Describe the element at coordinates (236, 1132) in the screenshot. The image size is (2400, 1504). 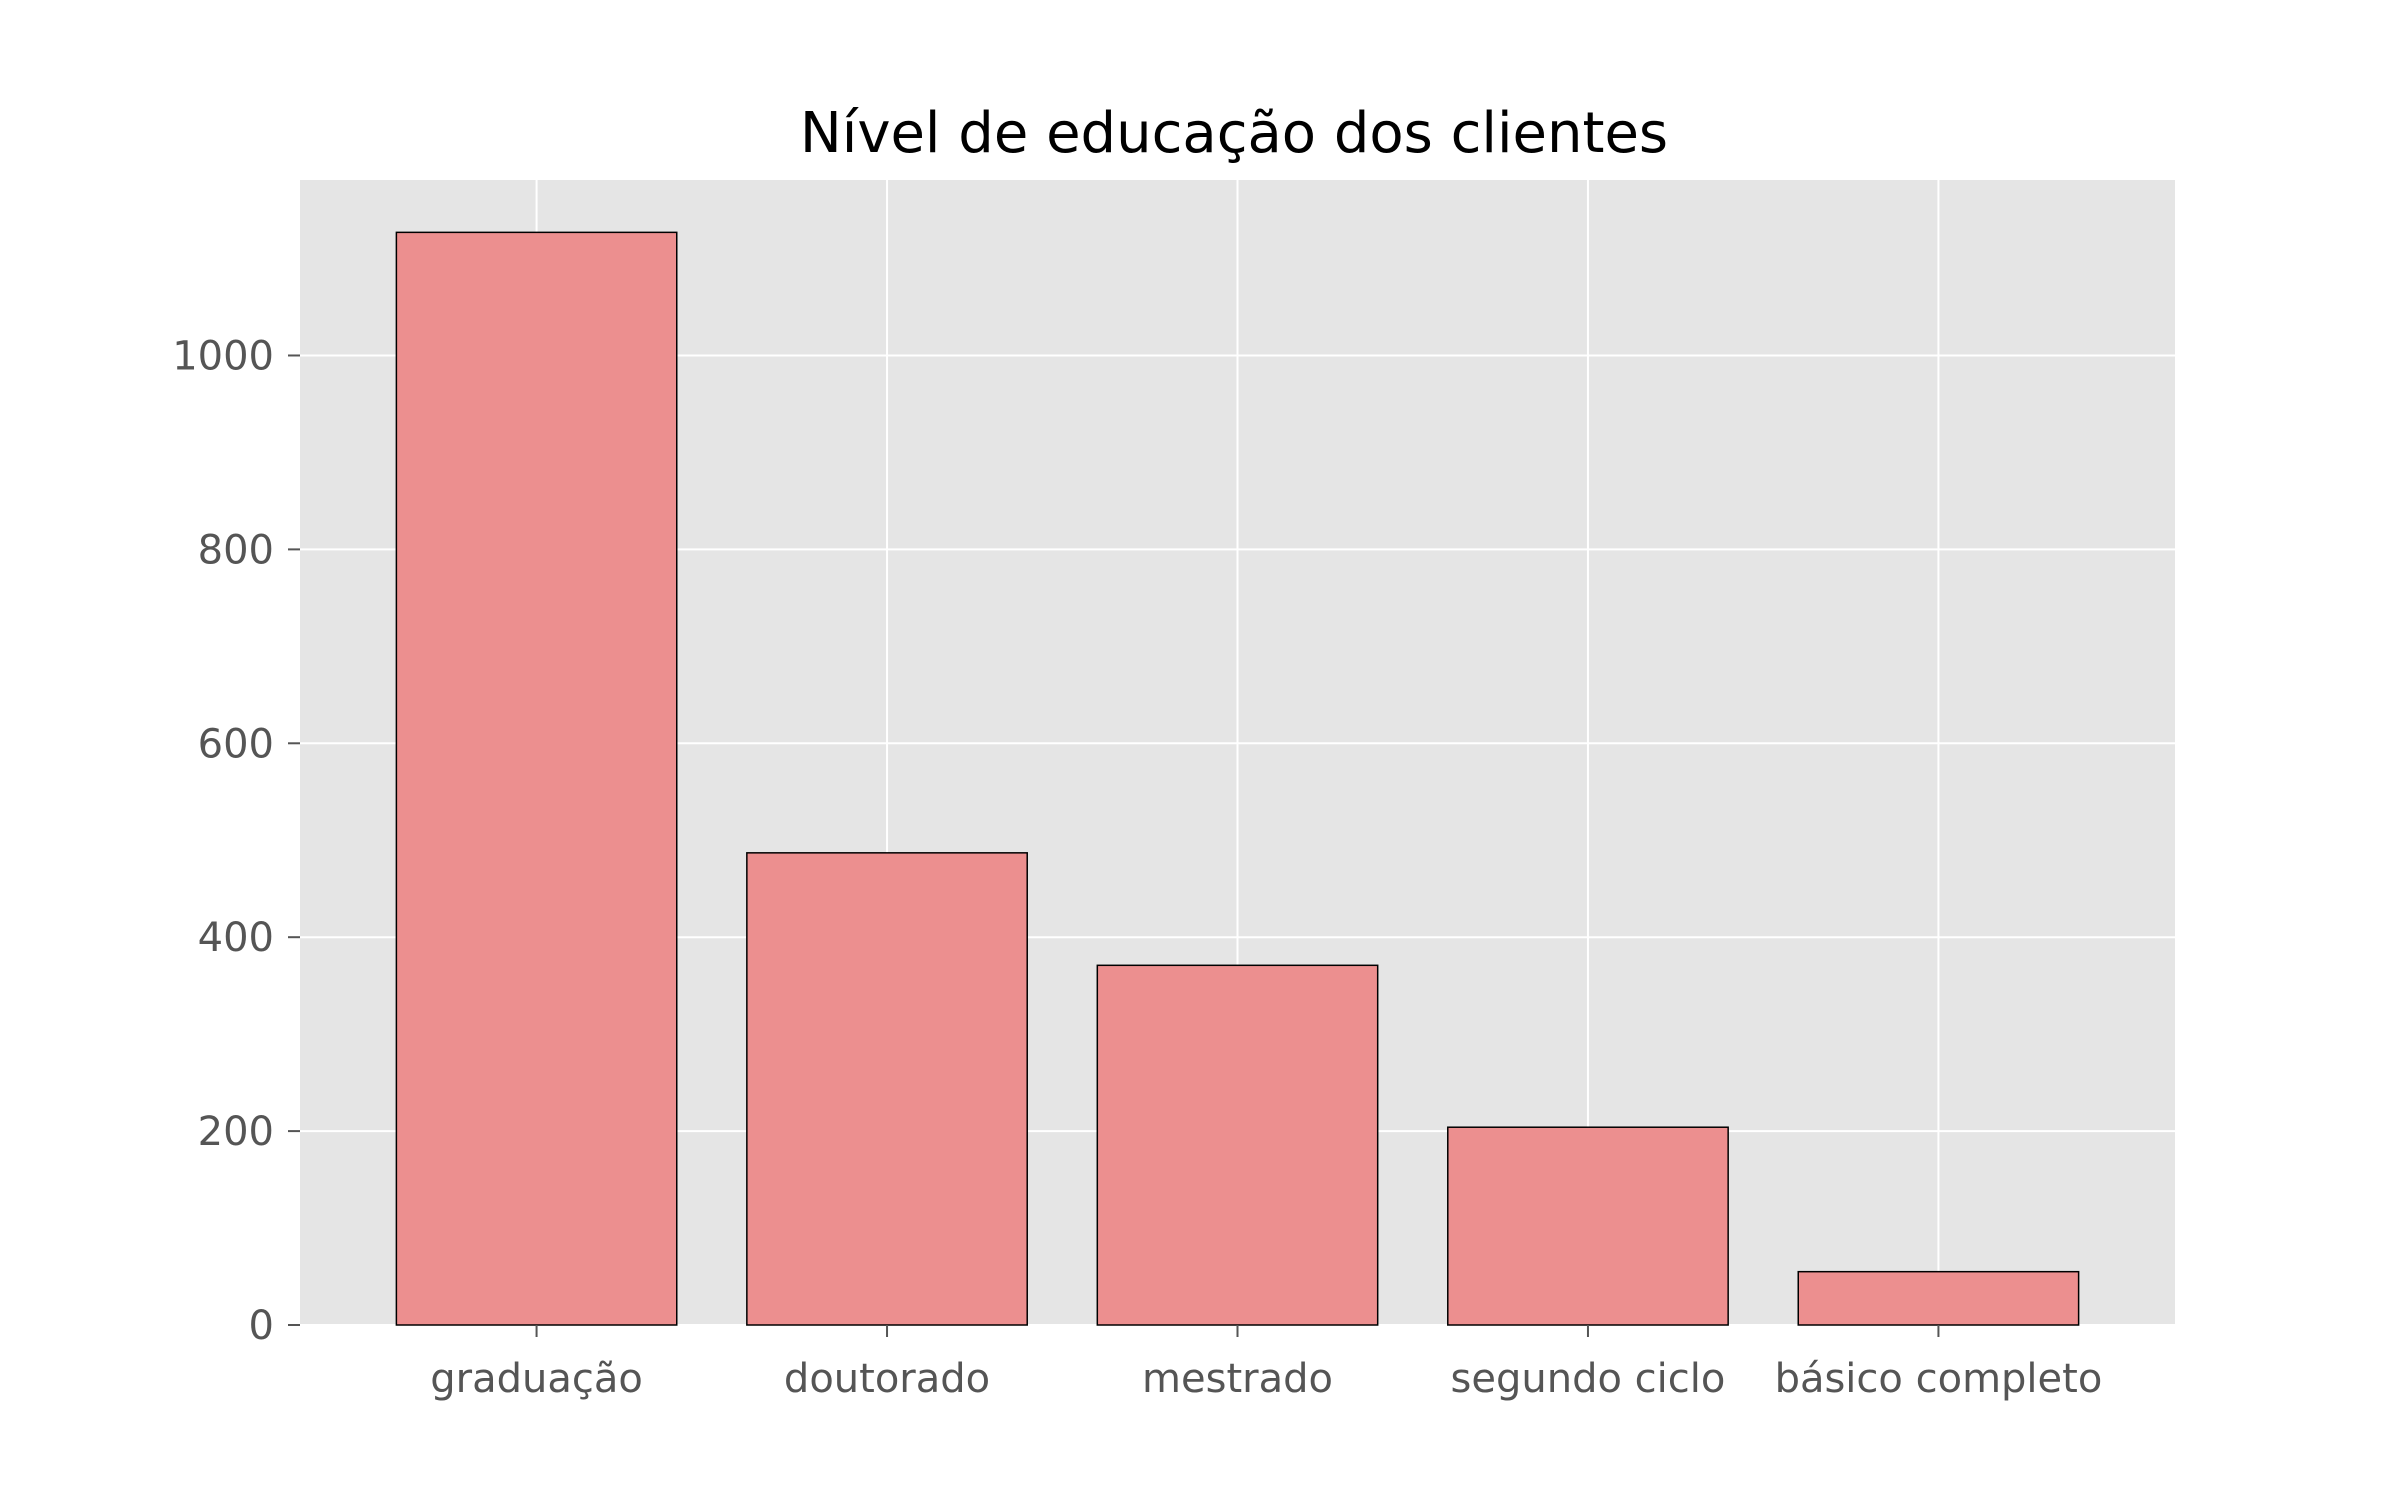
I see `y-tick-label: 200` at that location.